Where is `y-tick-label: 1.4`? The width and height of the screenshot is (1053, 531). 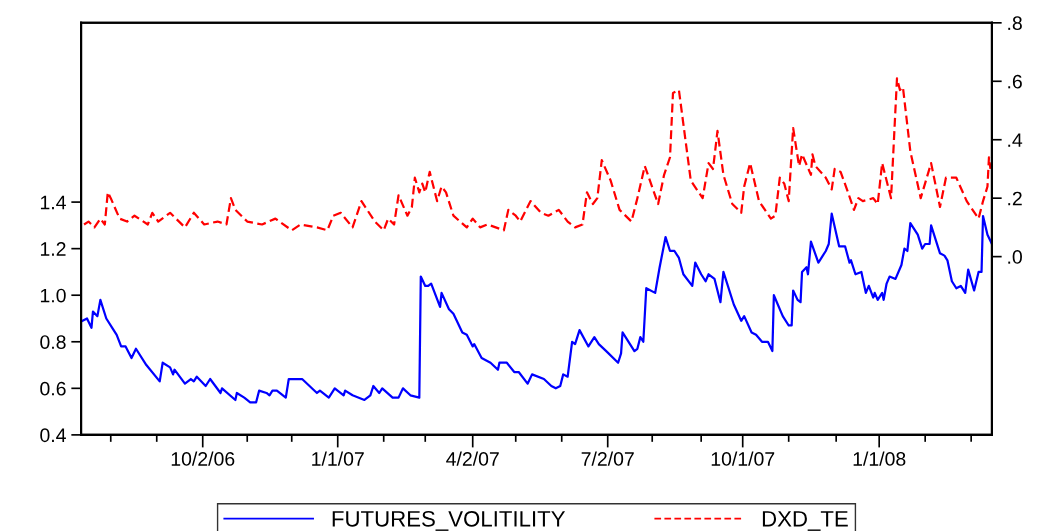 y-tick-label: 1.4 is located at coordinates (53, 202).